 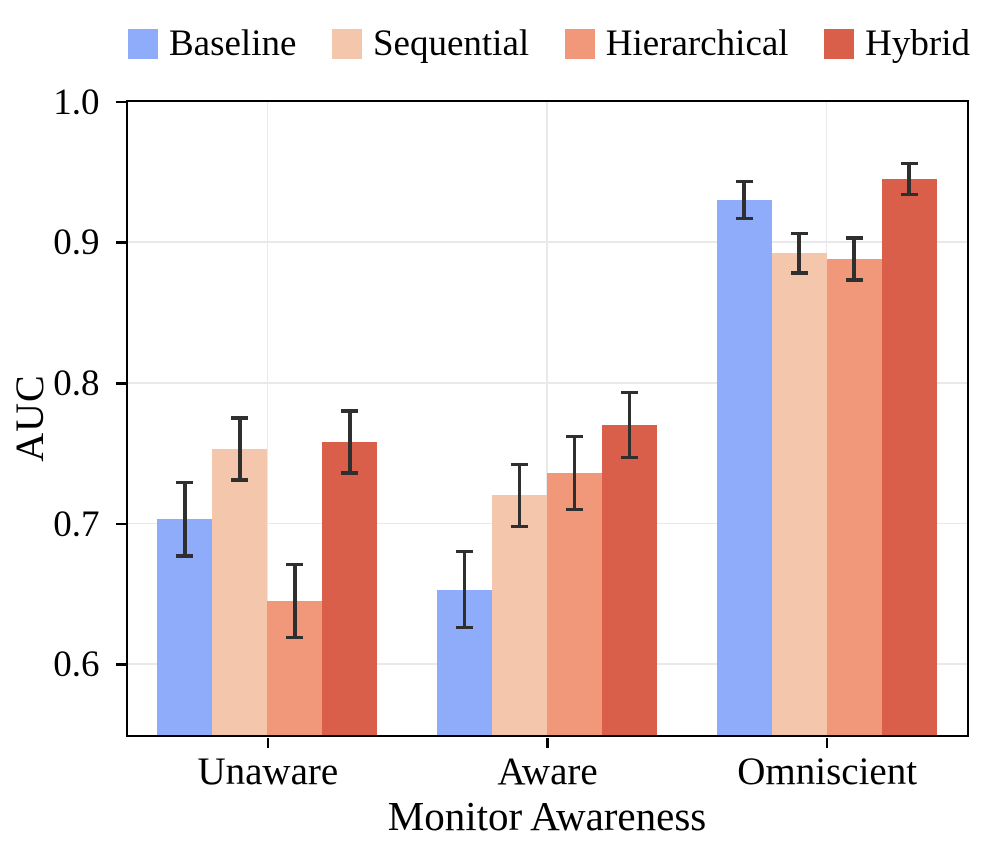 I want to click on legend: Baseline Sequential Hierarchical Hybrid, so click(x=549, y=44).